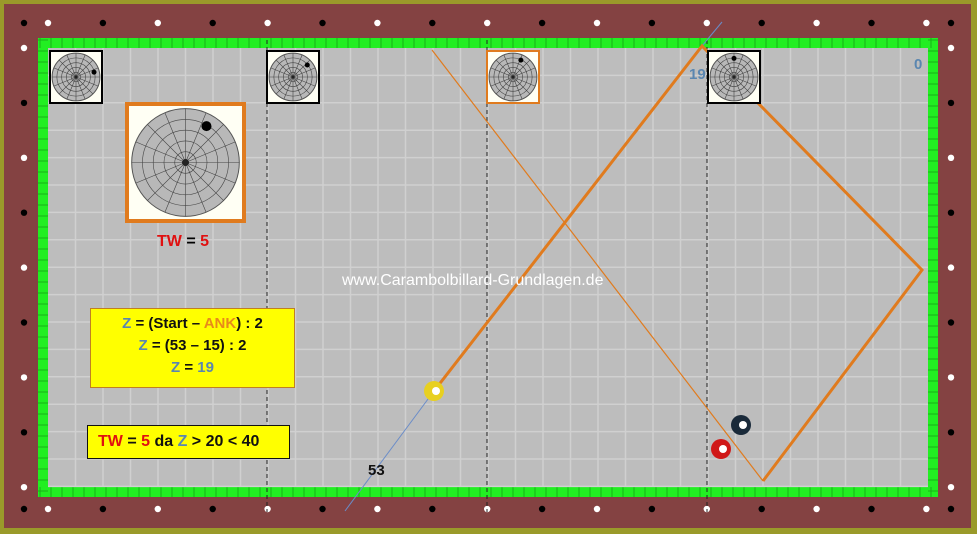 Image resolution: width=977 pixels, height=534 pixels. I want to click on t: = (53 – 15) : 2, so click(197, 345).